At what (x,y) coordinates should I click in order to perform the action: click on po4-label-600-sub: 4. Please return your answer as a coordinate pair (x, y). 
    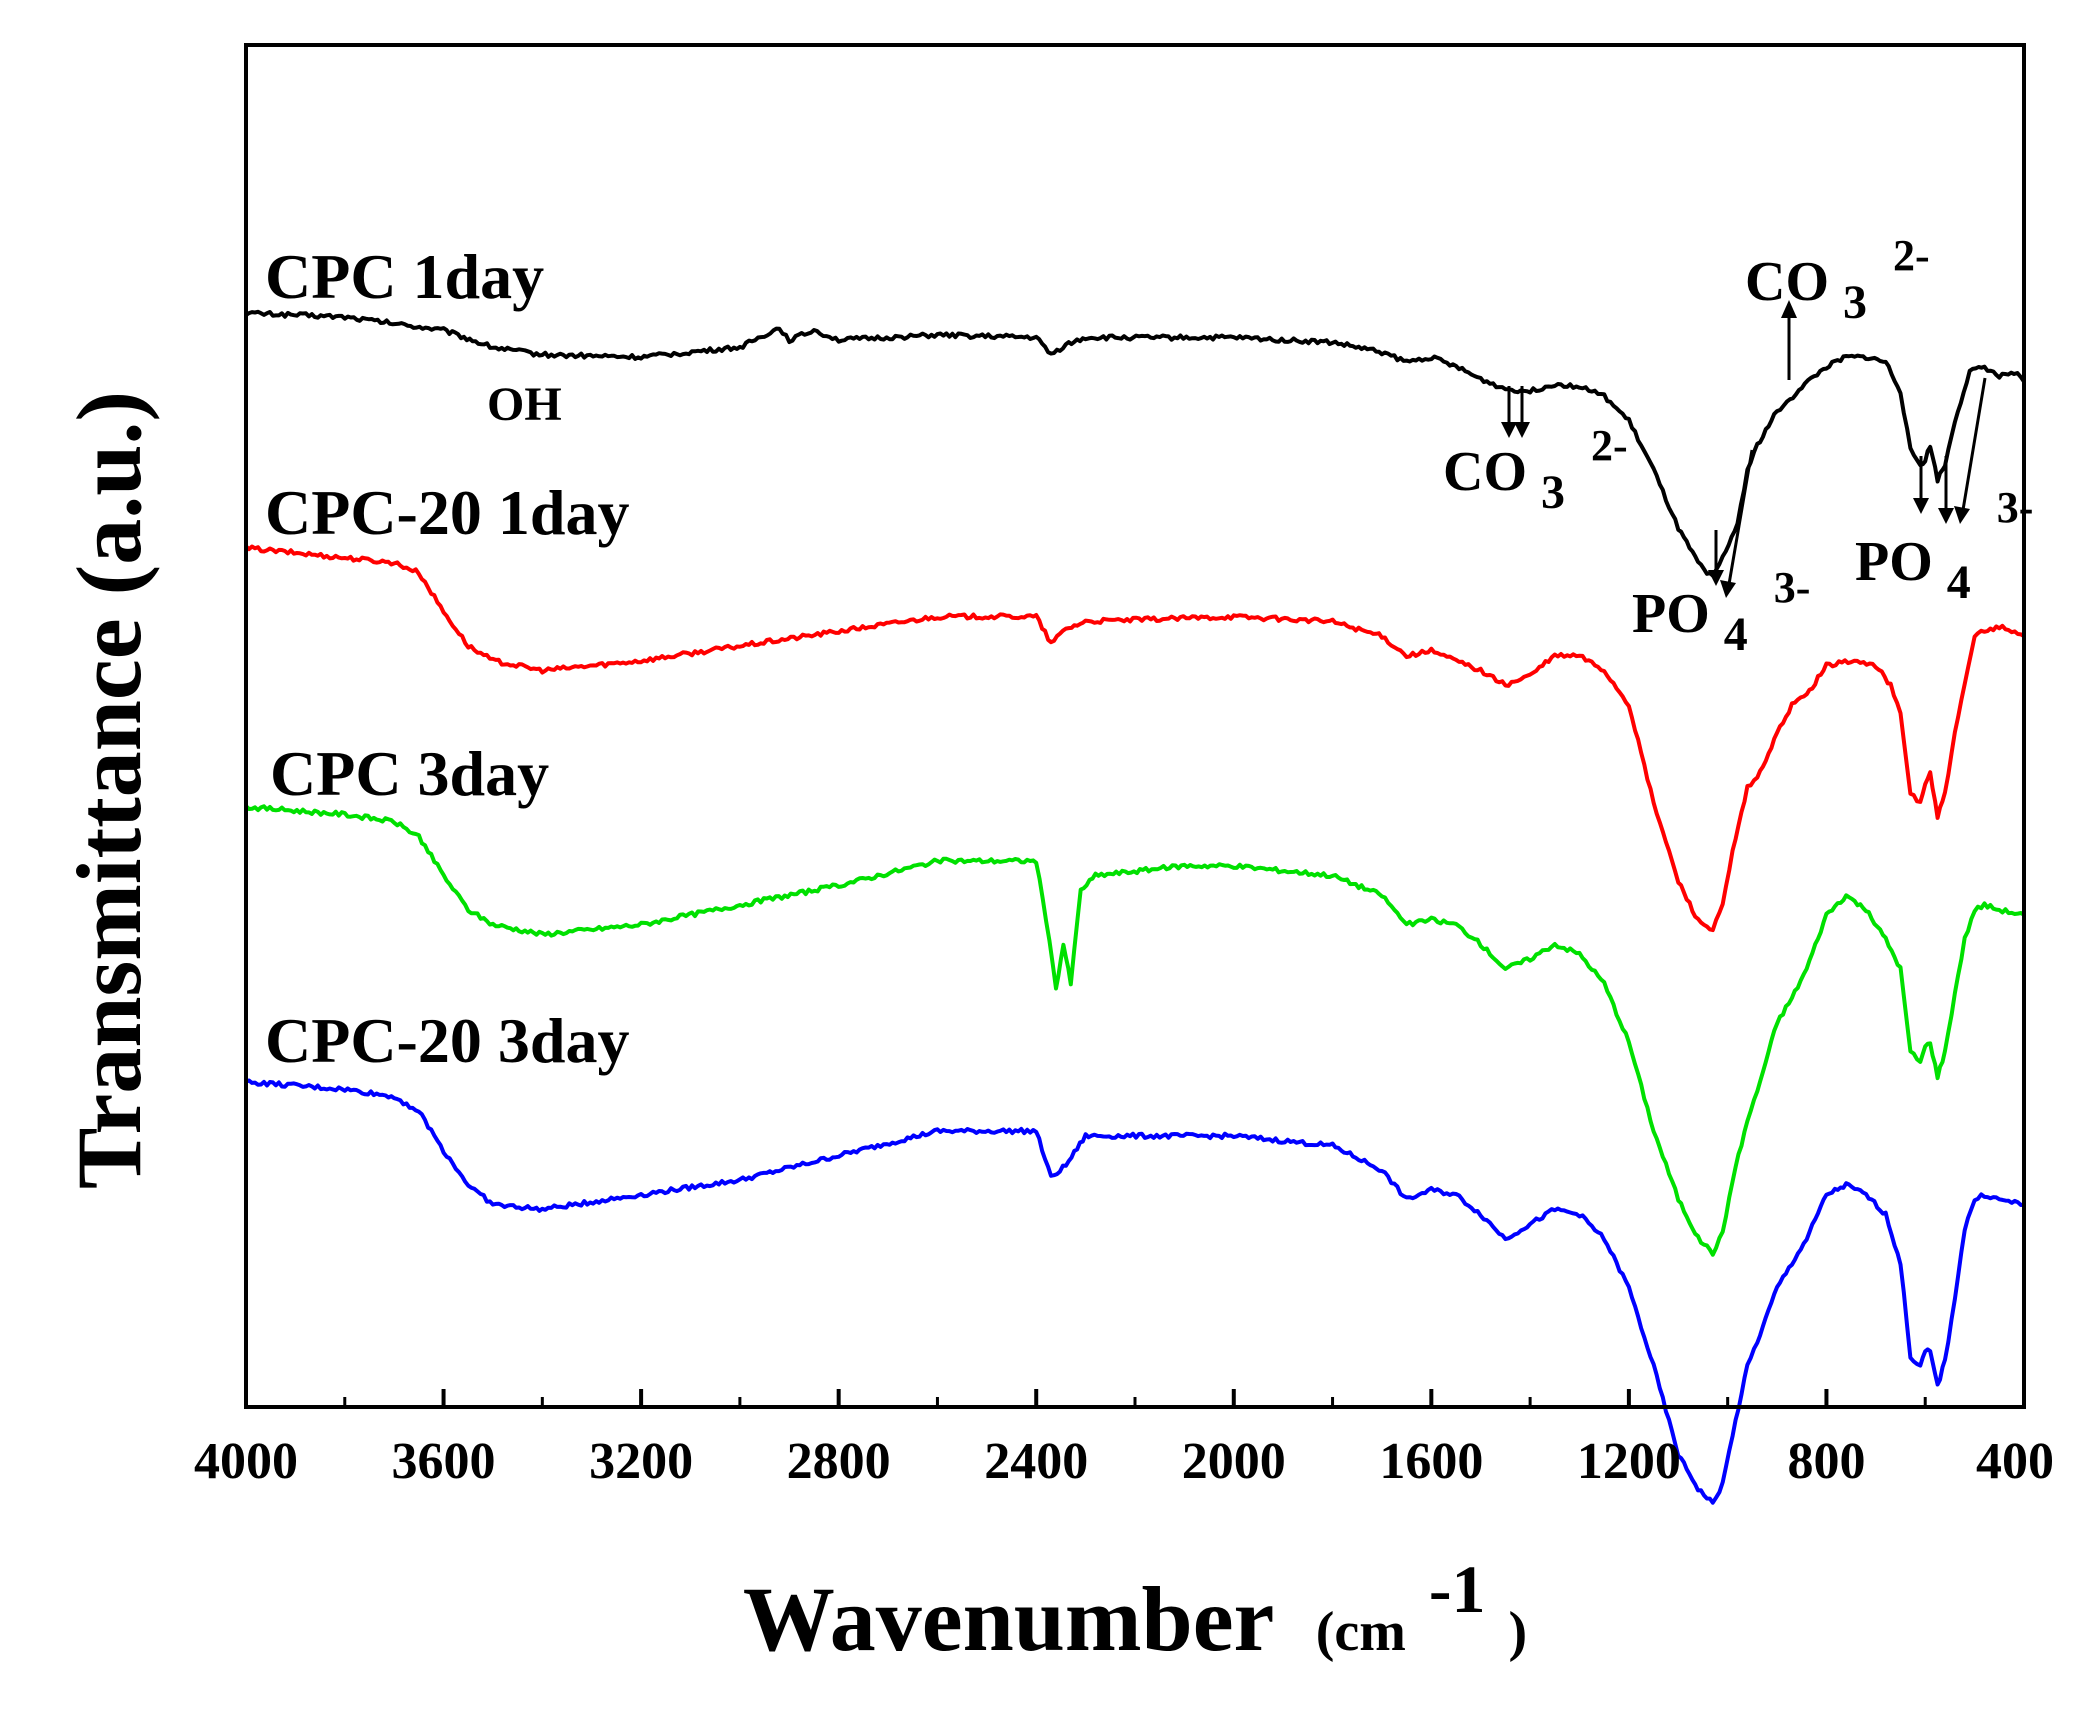
    Looking at the image, I should click on (1959, 582).